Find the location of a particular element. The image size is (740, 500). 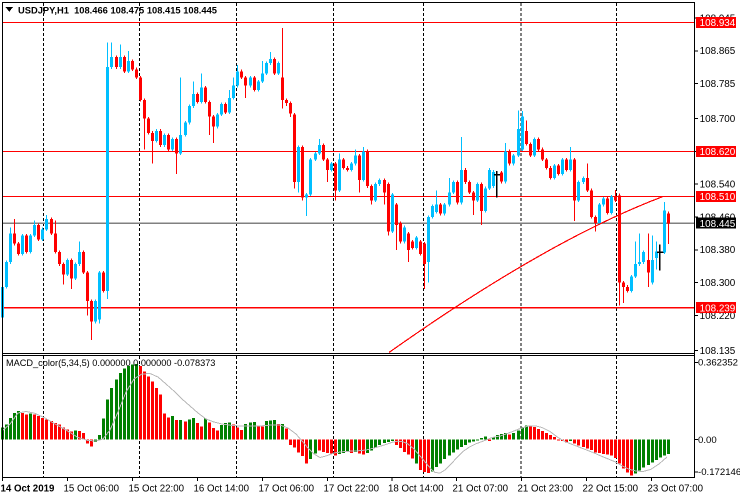

svg-text: 15 Oct 06:00 is located at coordinates (92, 489).